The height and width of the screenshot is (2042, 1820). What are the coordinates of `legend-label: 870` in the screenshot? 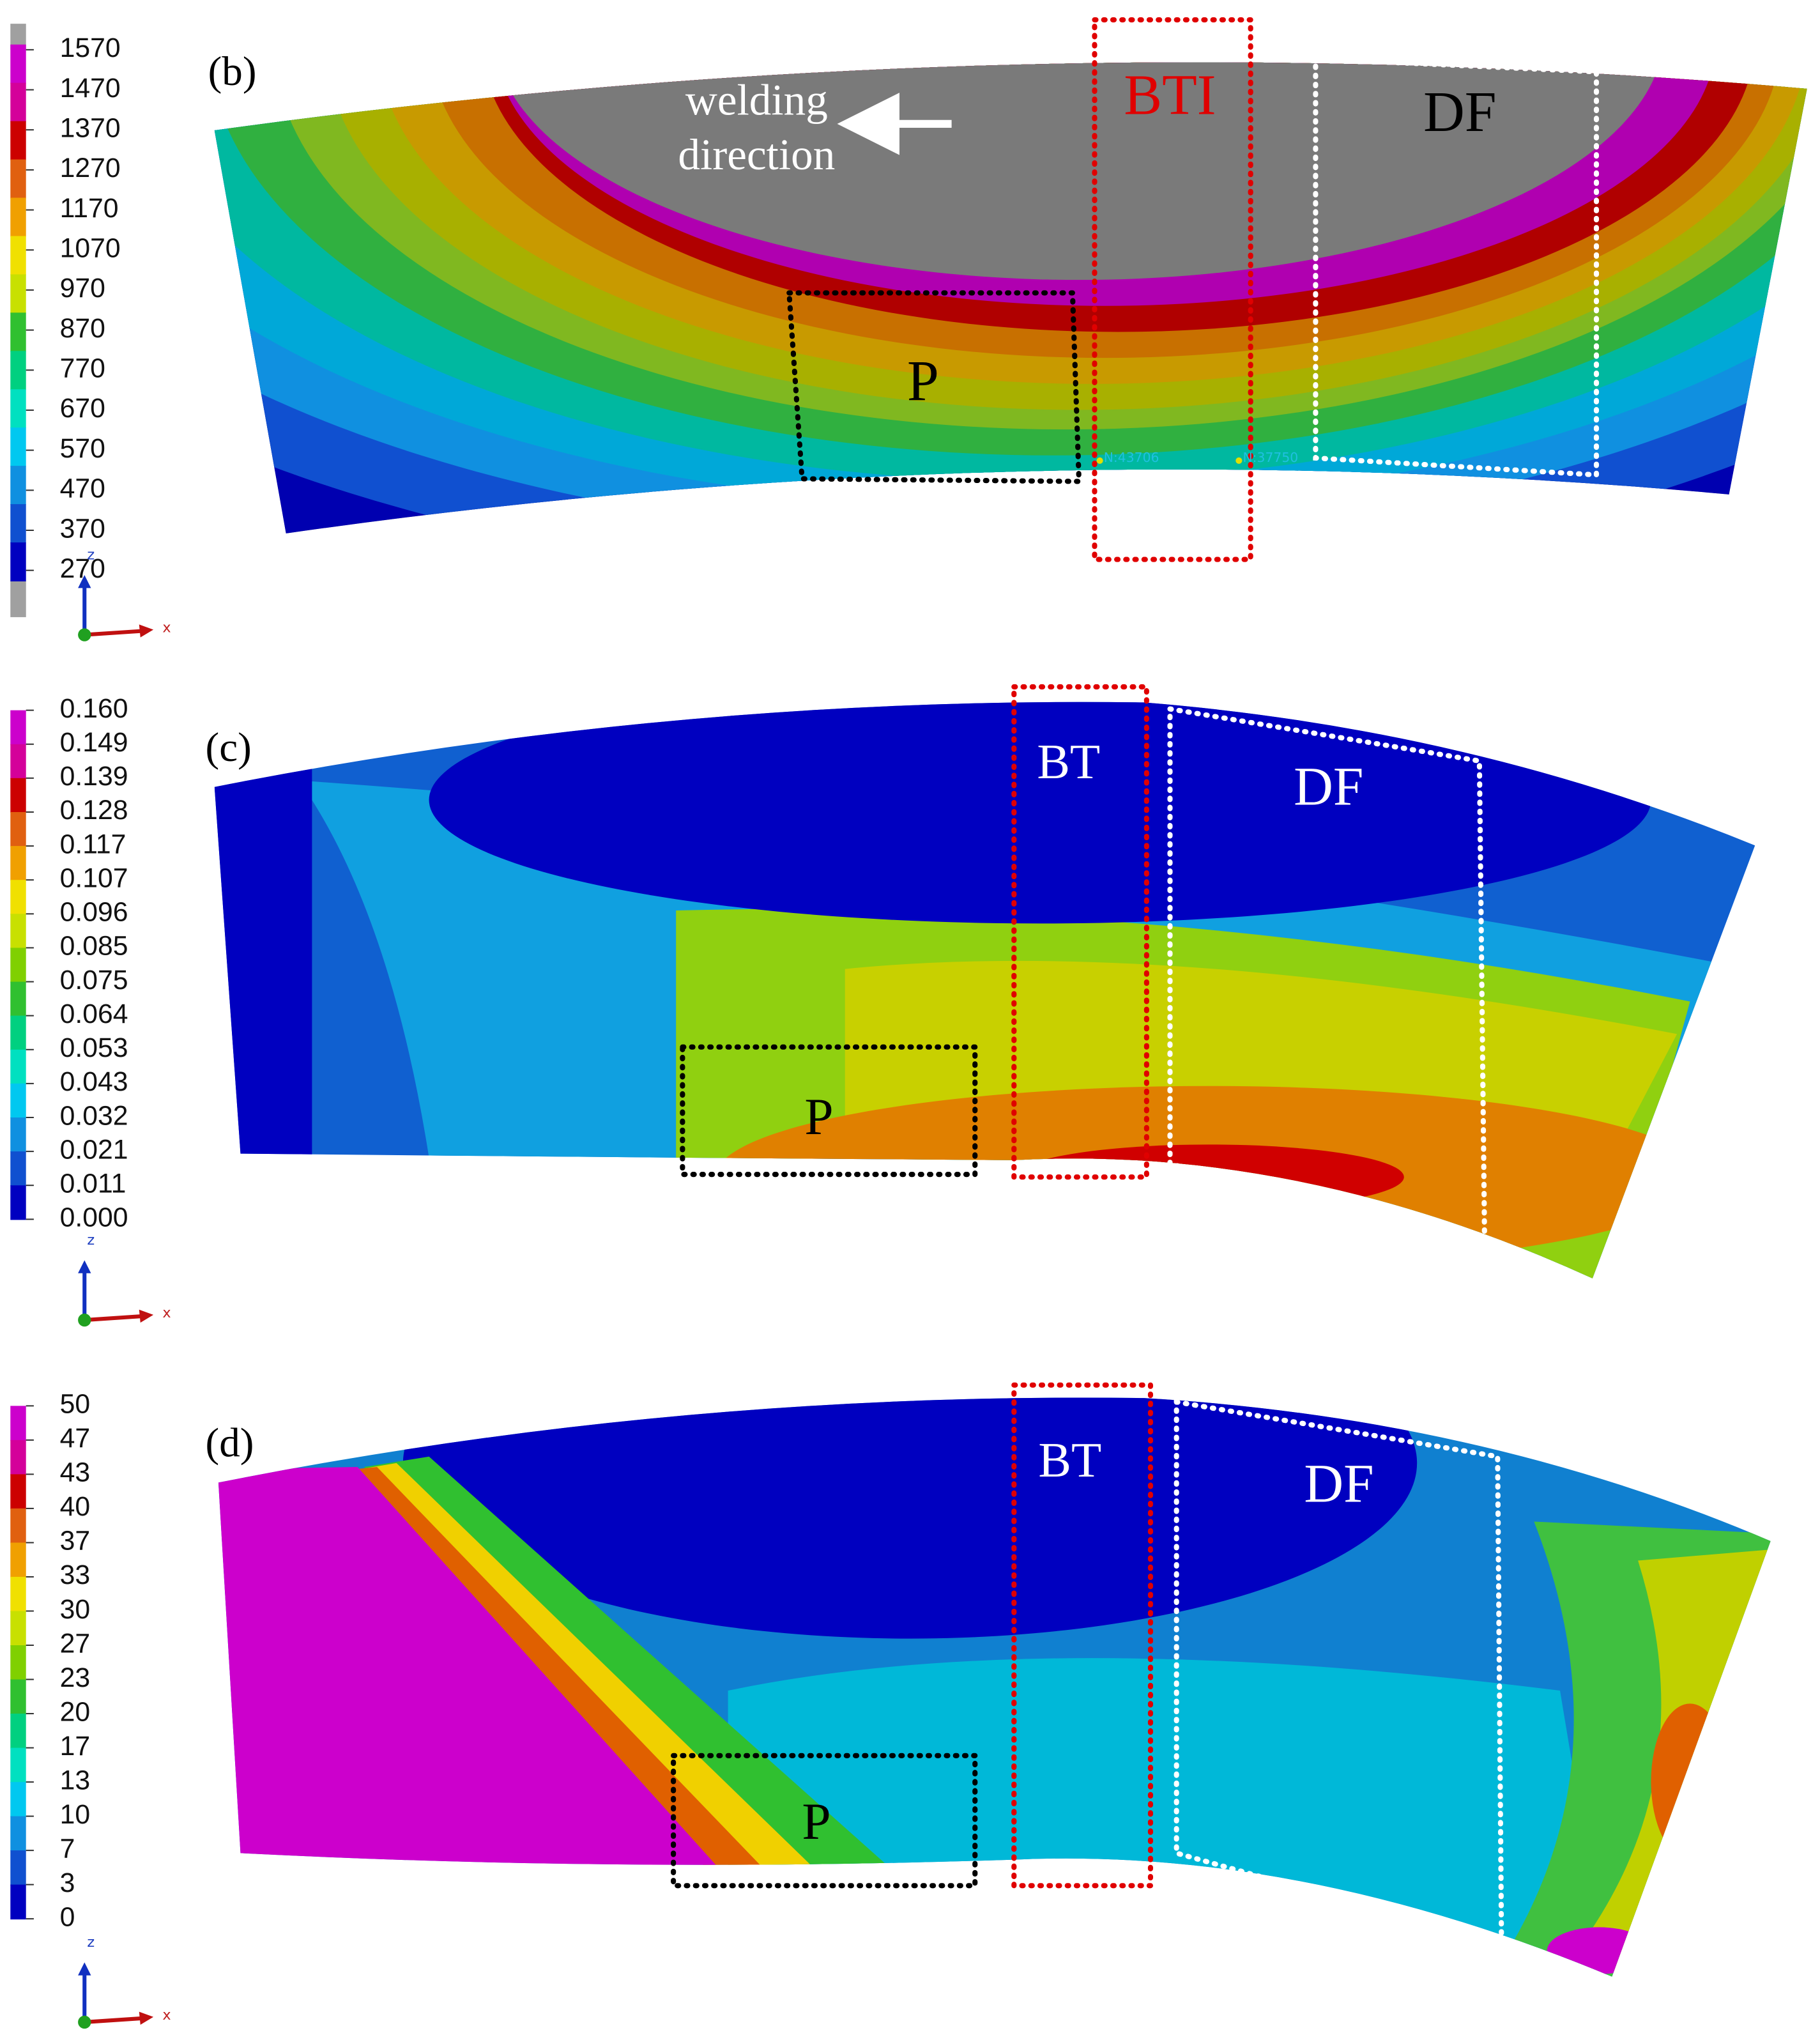 It's located at (82, 328).